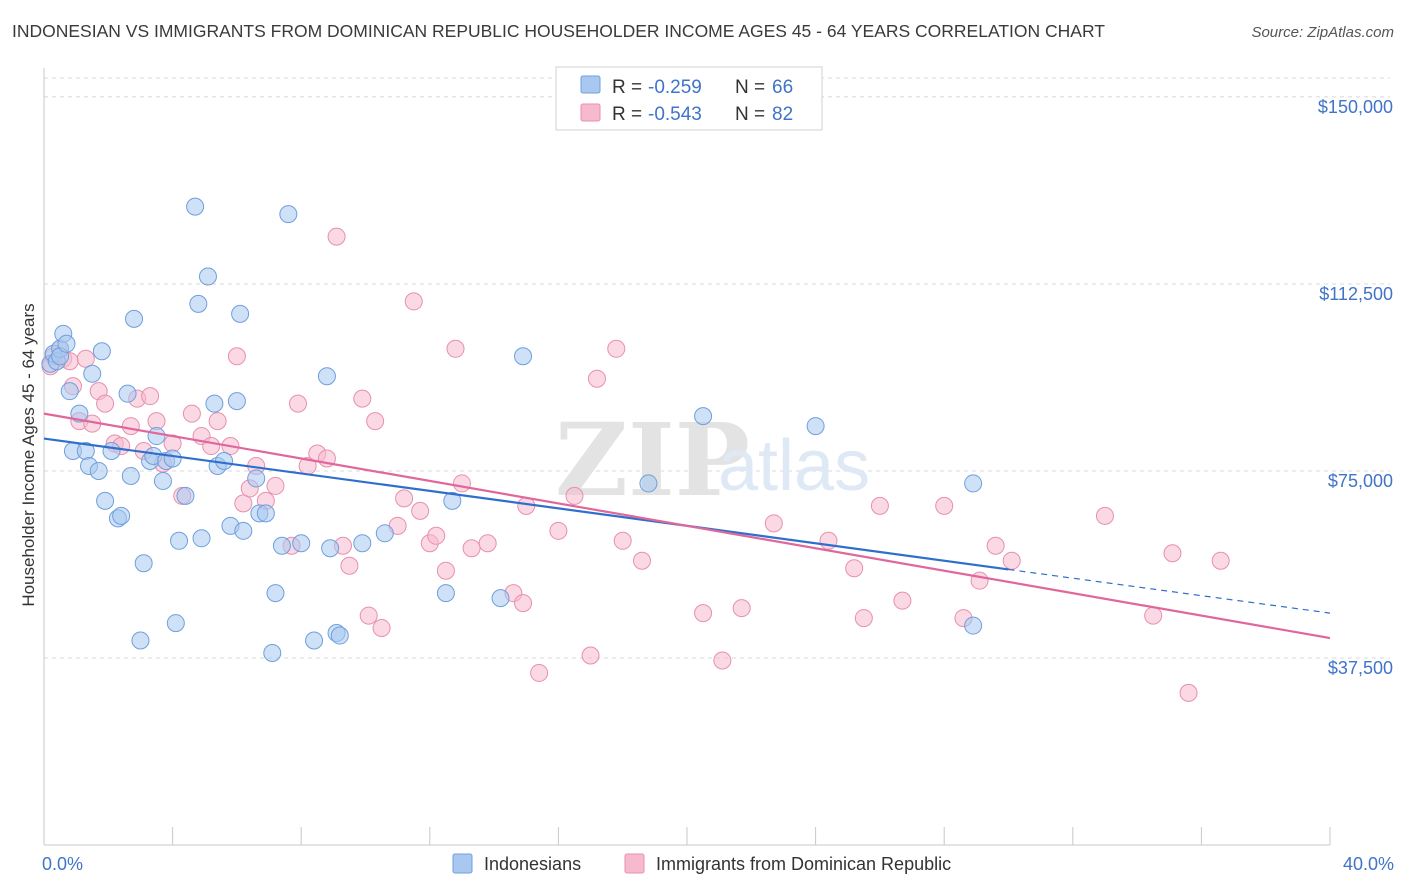 This screenshot has height=892, width=1406. I want to click on series-legend-swatch-indonesians, so click(462, 863).